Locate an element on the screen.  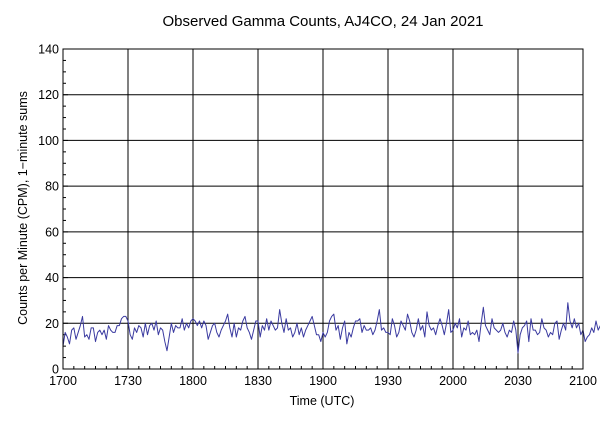
y-tick-label: 40 is located at coordinates (52, 278).